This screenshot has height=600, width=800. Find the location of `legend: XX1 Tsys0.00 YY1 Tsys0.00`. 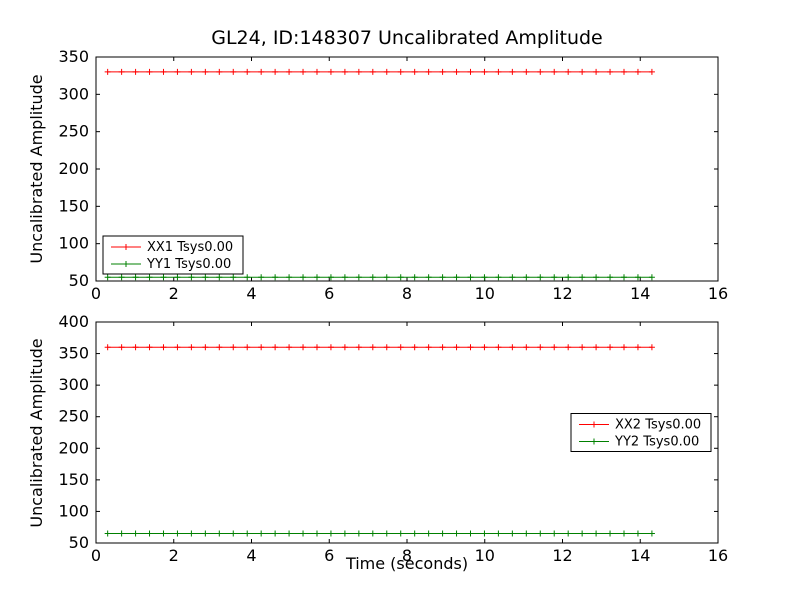

legend: XX1 Tsys0.00 YY1 Tsys0.00 is located at coordinates (173, 255).